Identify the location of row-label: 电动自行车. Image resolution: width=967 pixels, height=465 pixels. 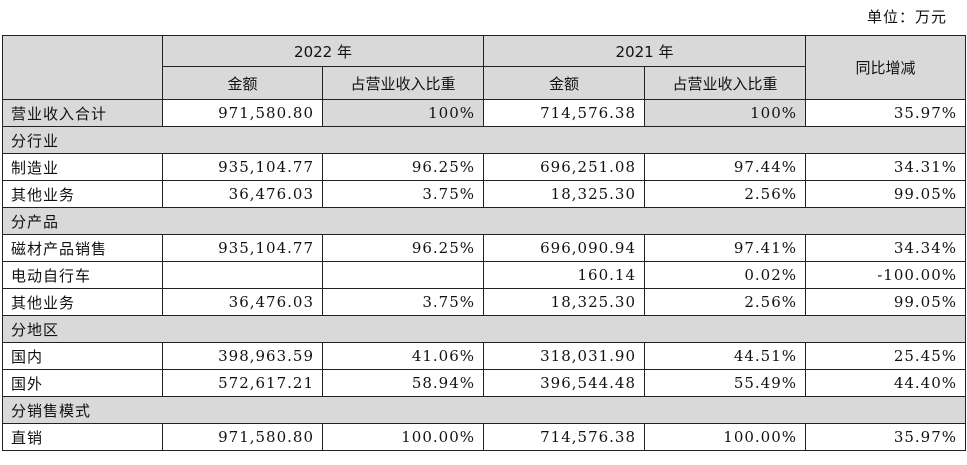
(82, 275).